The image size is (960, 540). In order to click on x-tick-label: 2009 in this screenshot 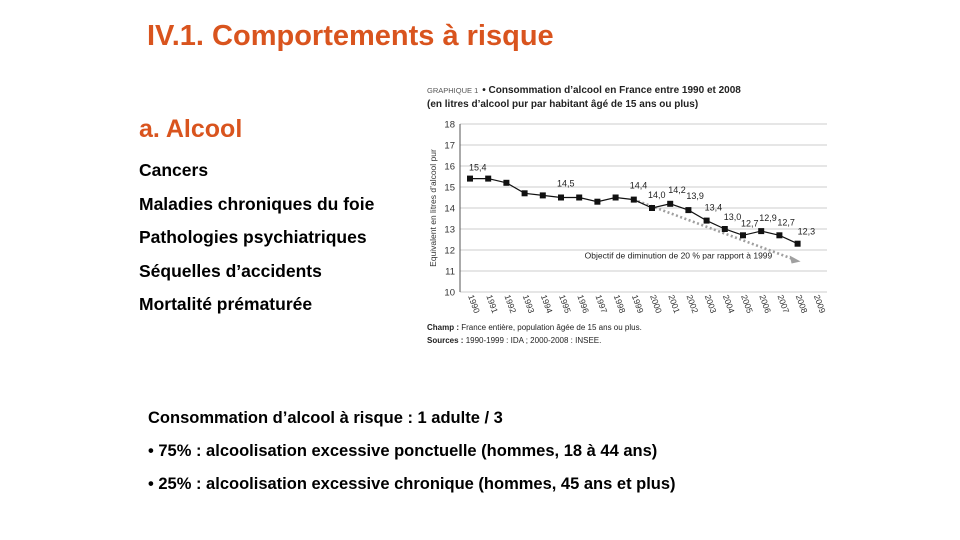, I will do `click(820, 303)`.